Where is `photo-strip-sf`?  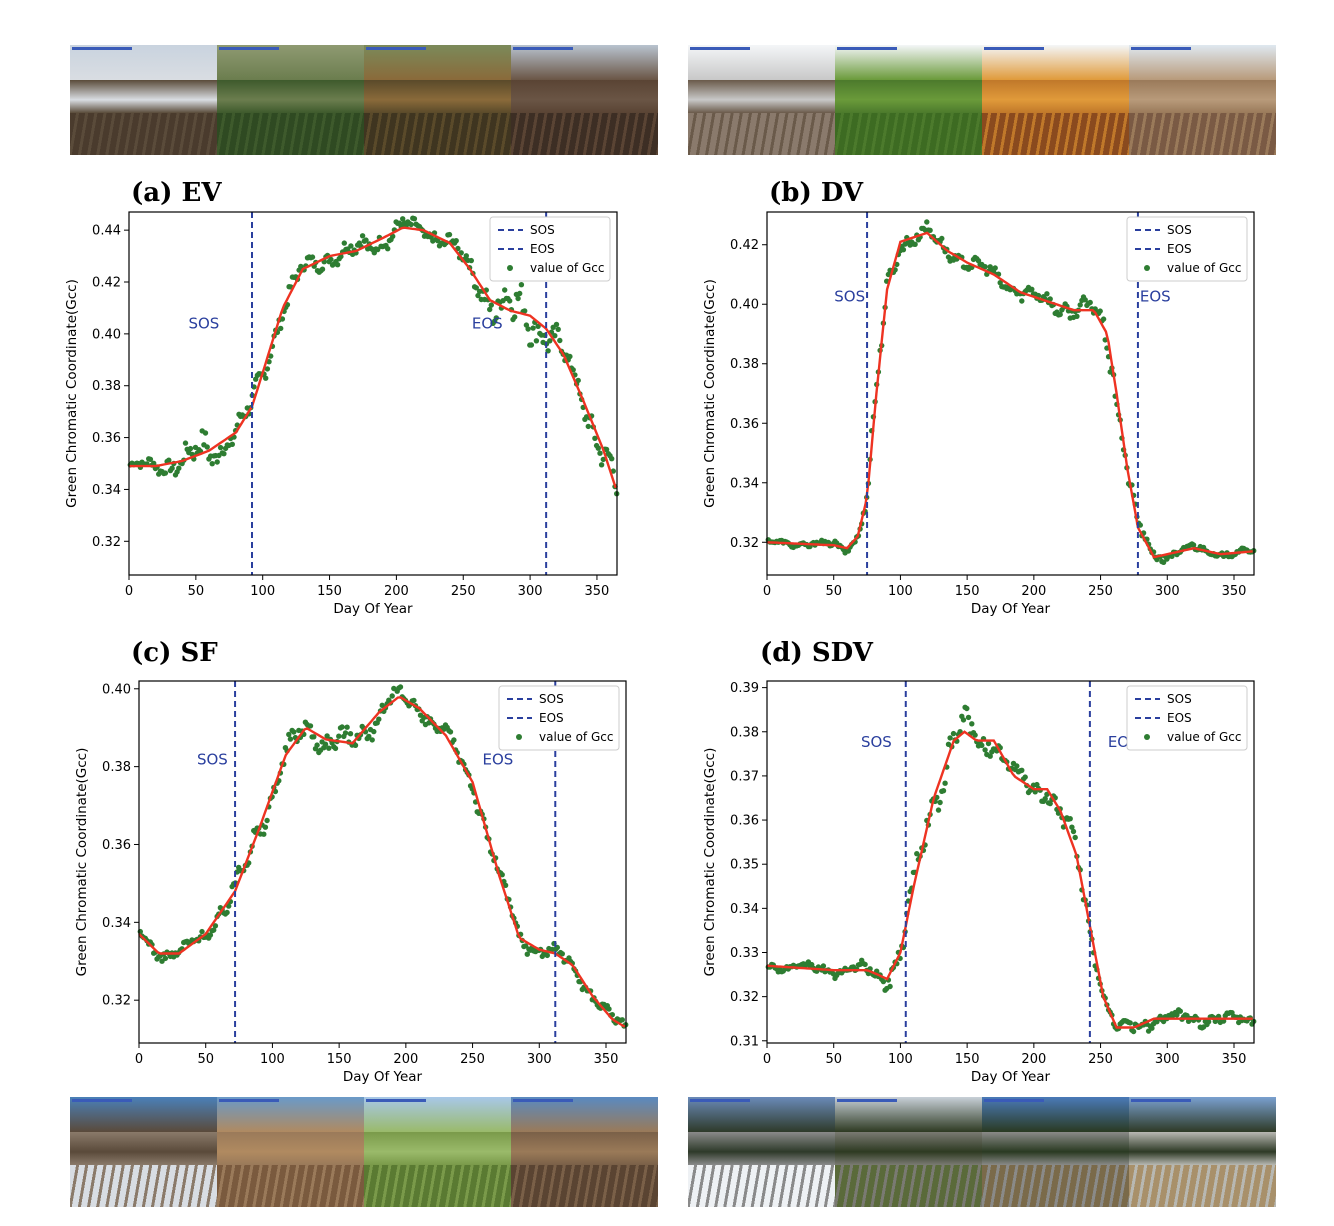 photo-strip-sf is located at coordinates (364, 1152).